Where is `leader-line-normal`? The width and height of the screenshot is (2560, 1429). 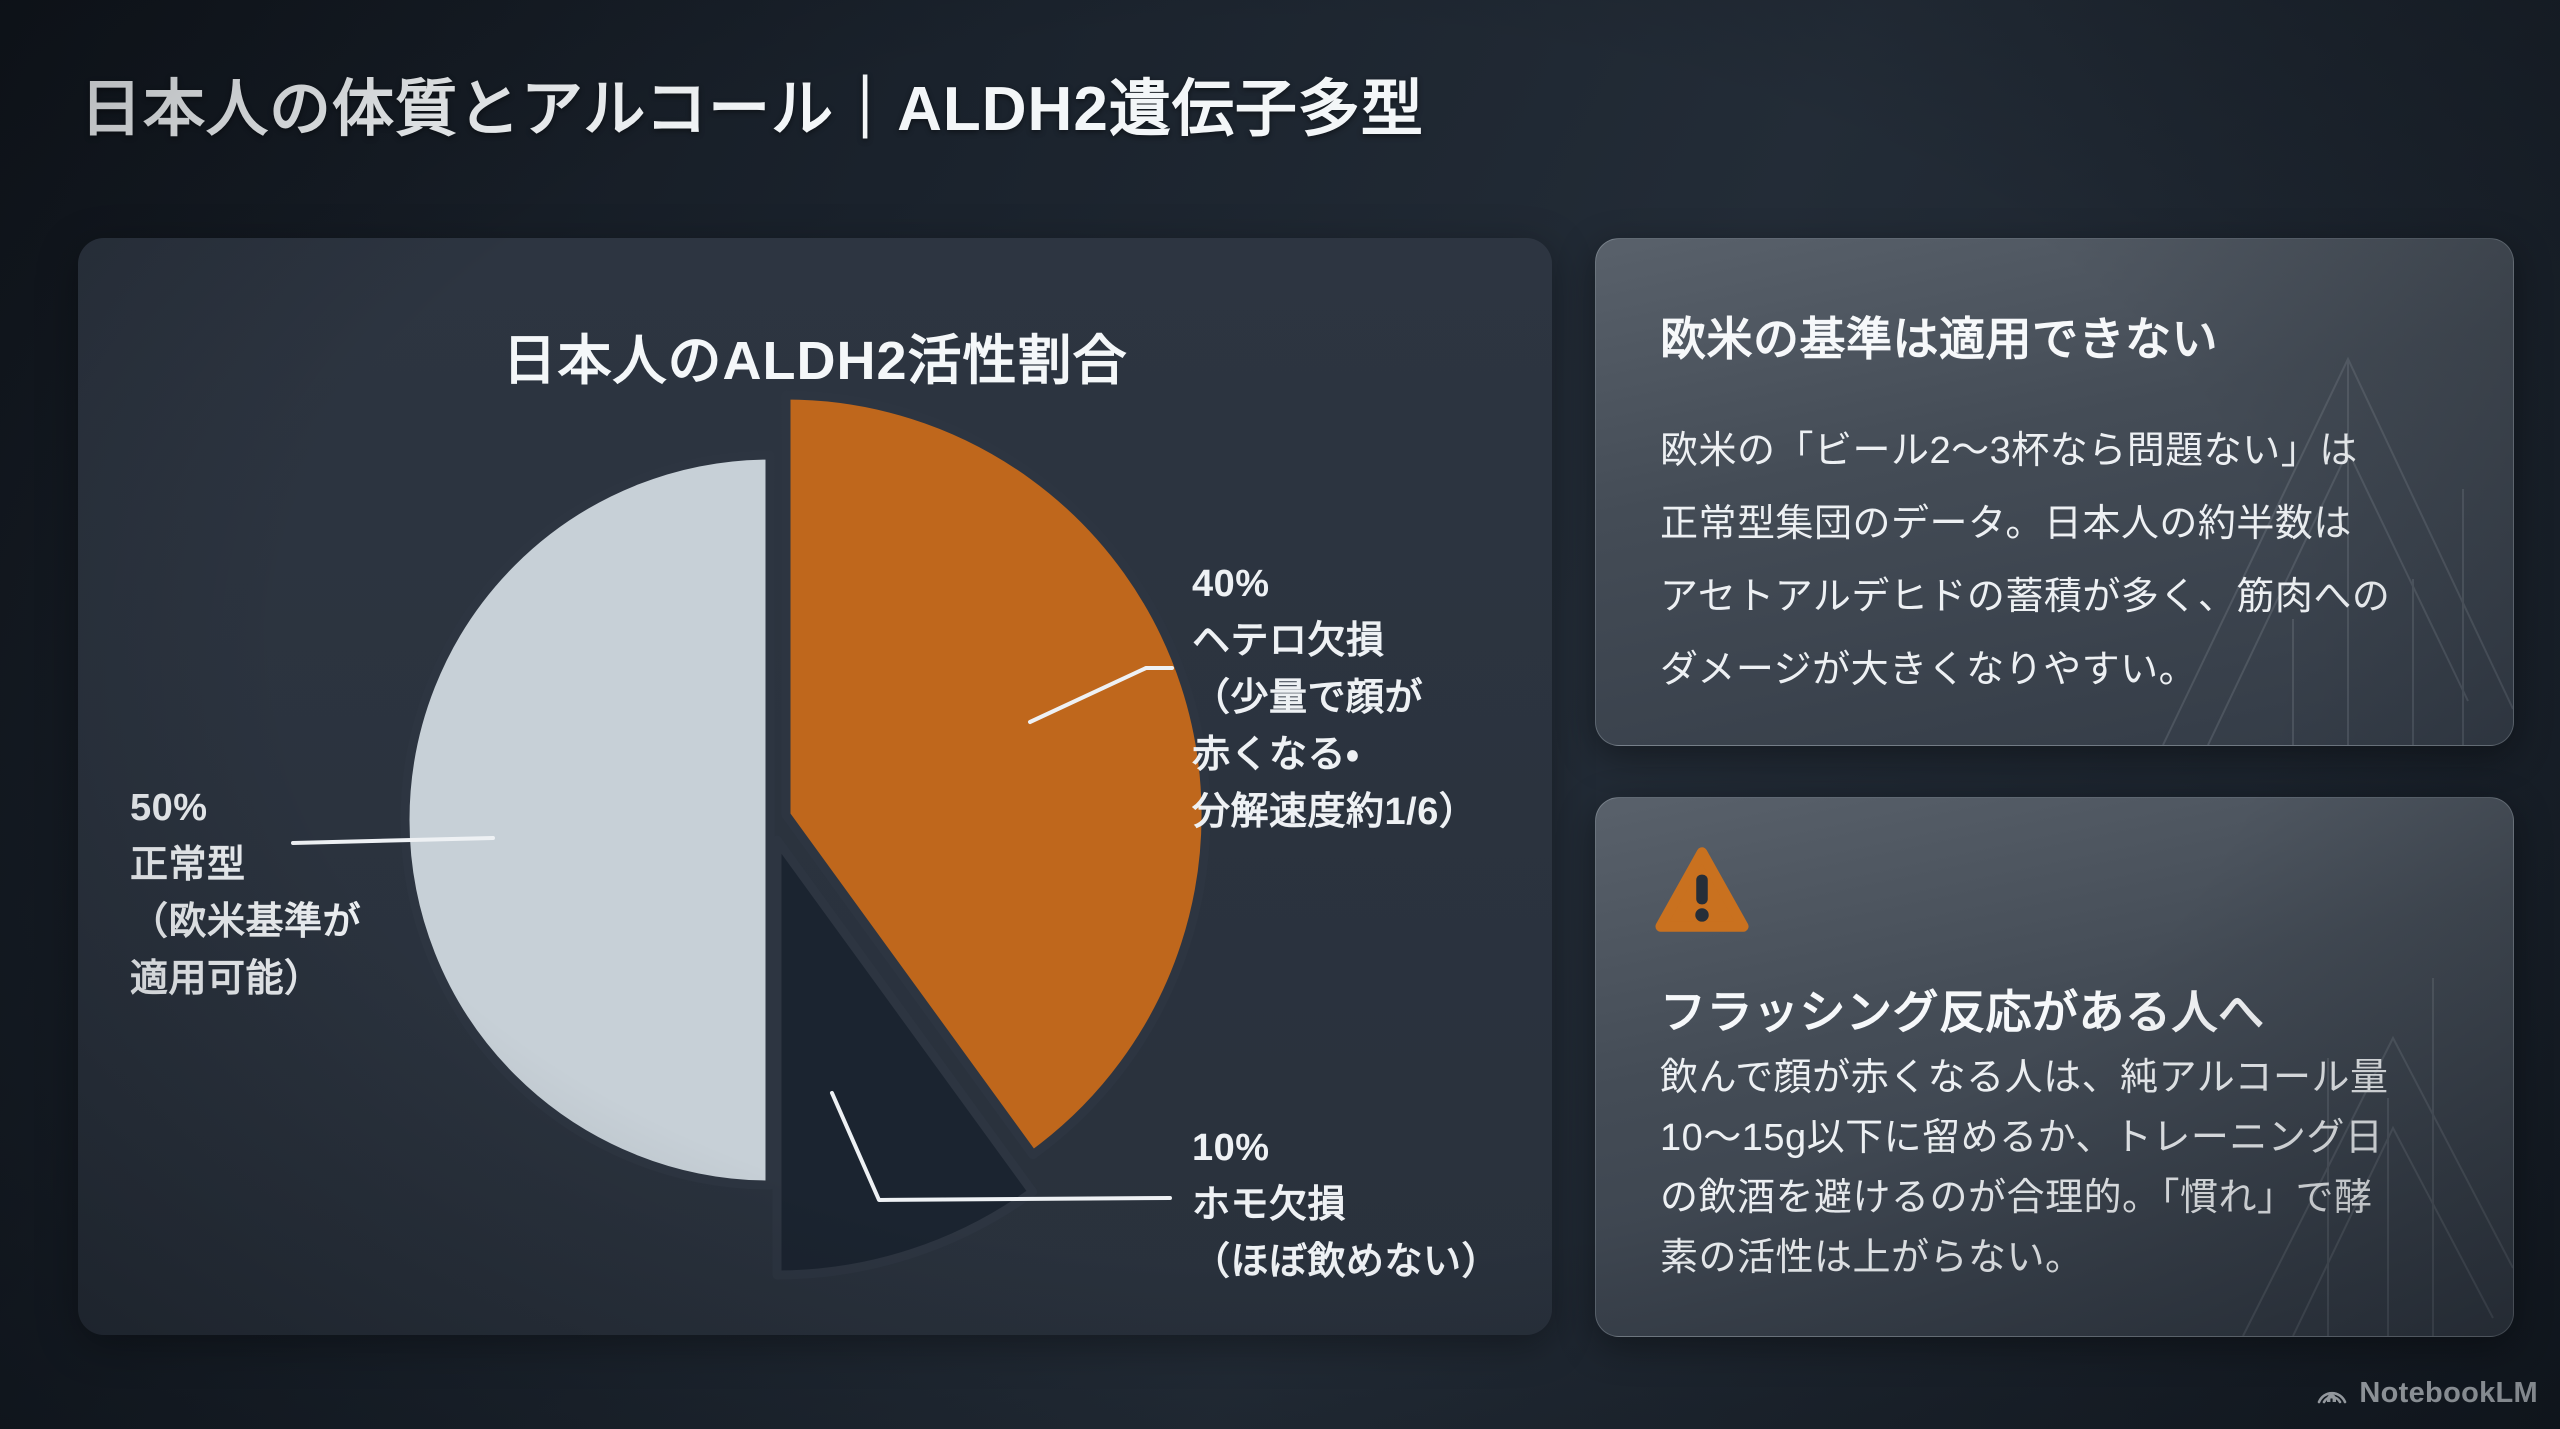 leader-line-normal is located at coordinates (393, 840).